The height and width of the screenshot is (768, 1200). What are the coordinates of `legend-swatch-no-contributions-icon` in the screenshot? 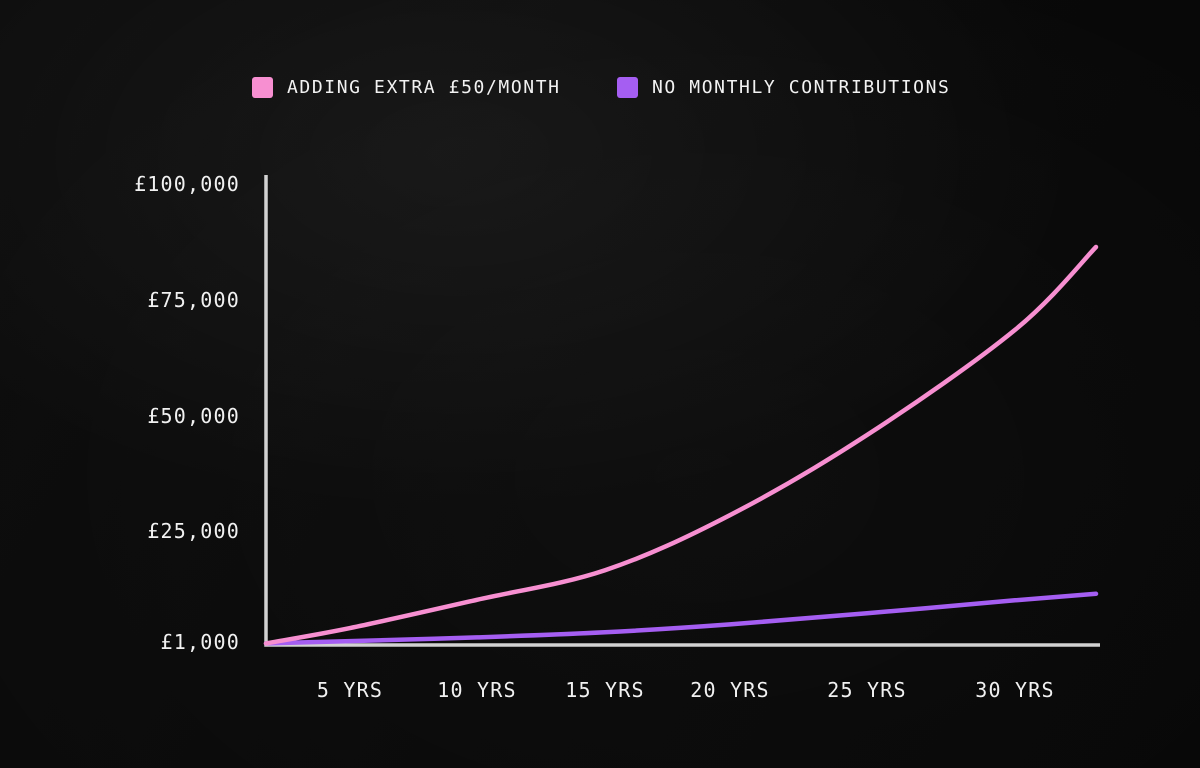 It's located at (627, 87).